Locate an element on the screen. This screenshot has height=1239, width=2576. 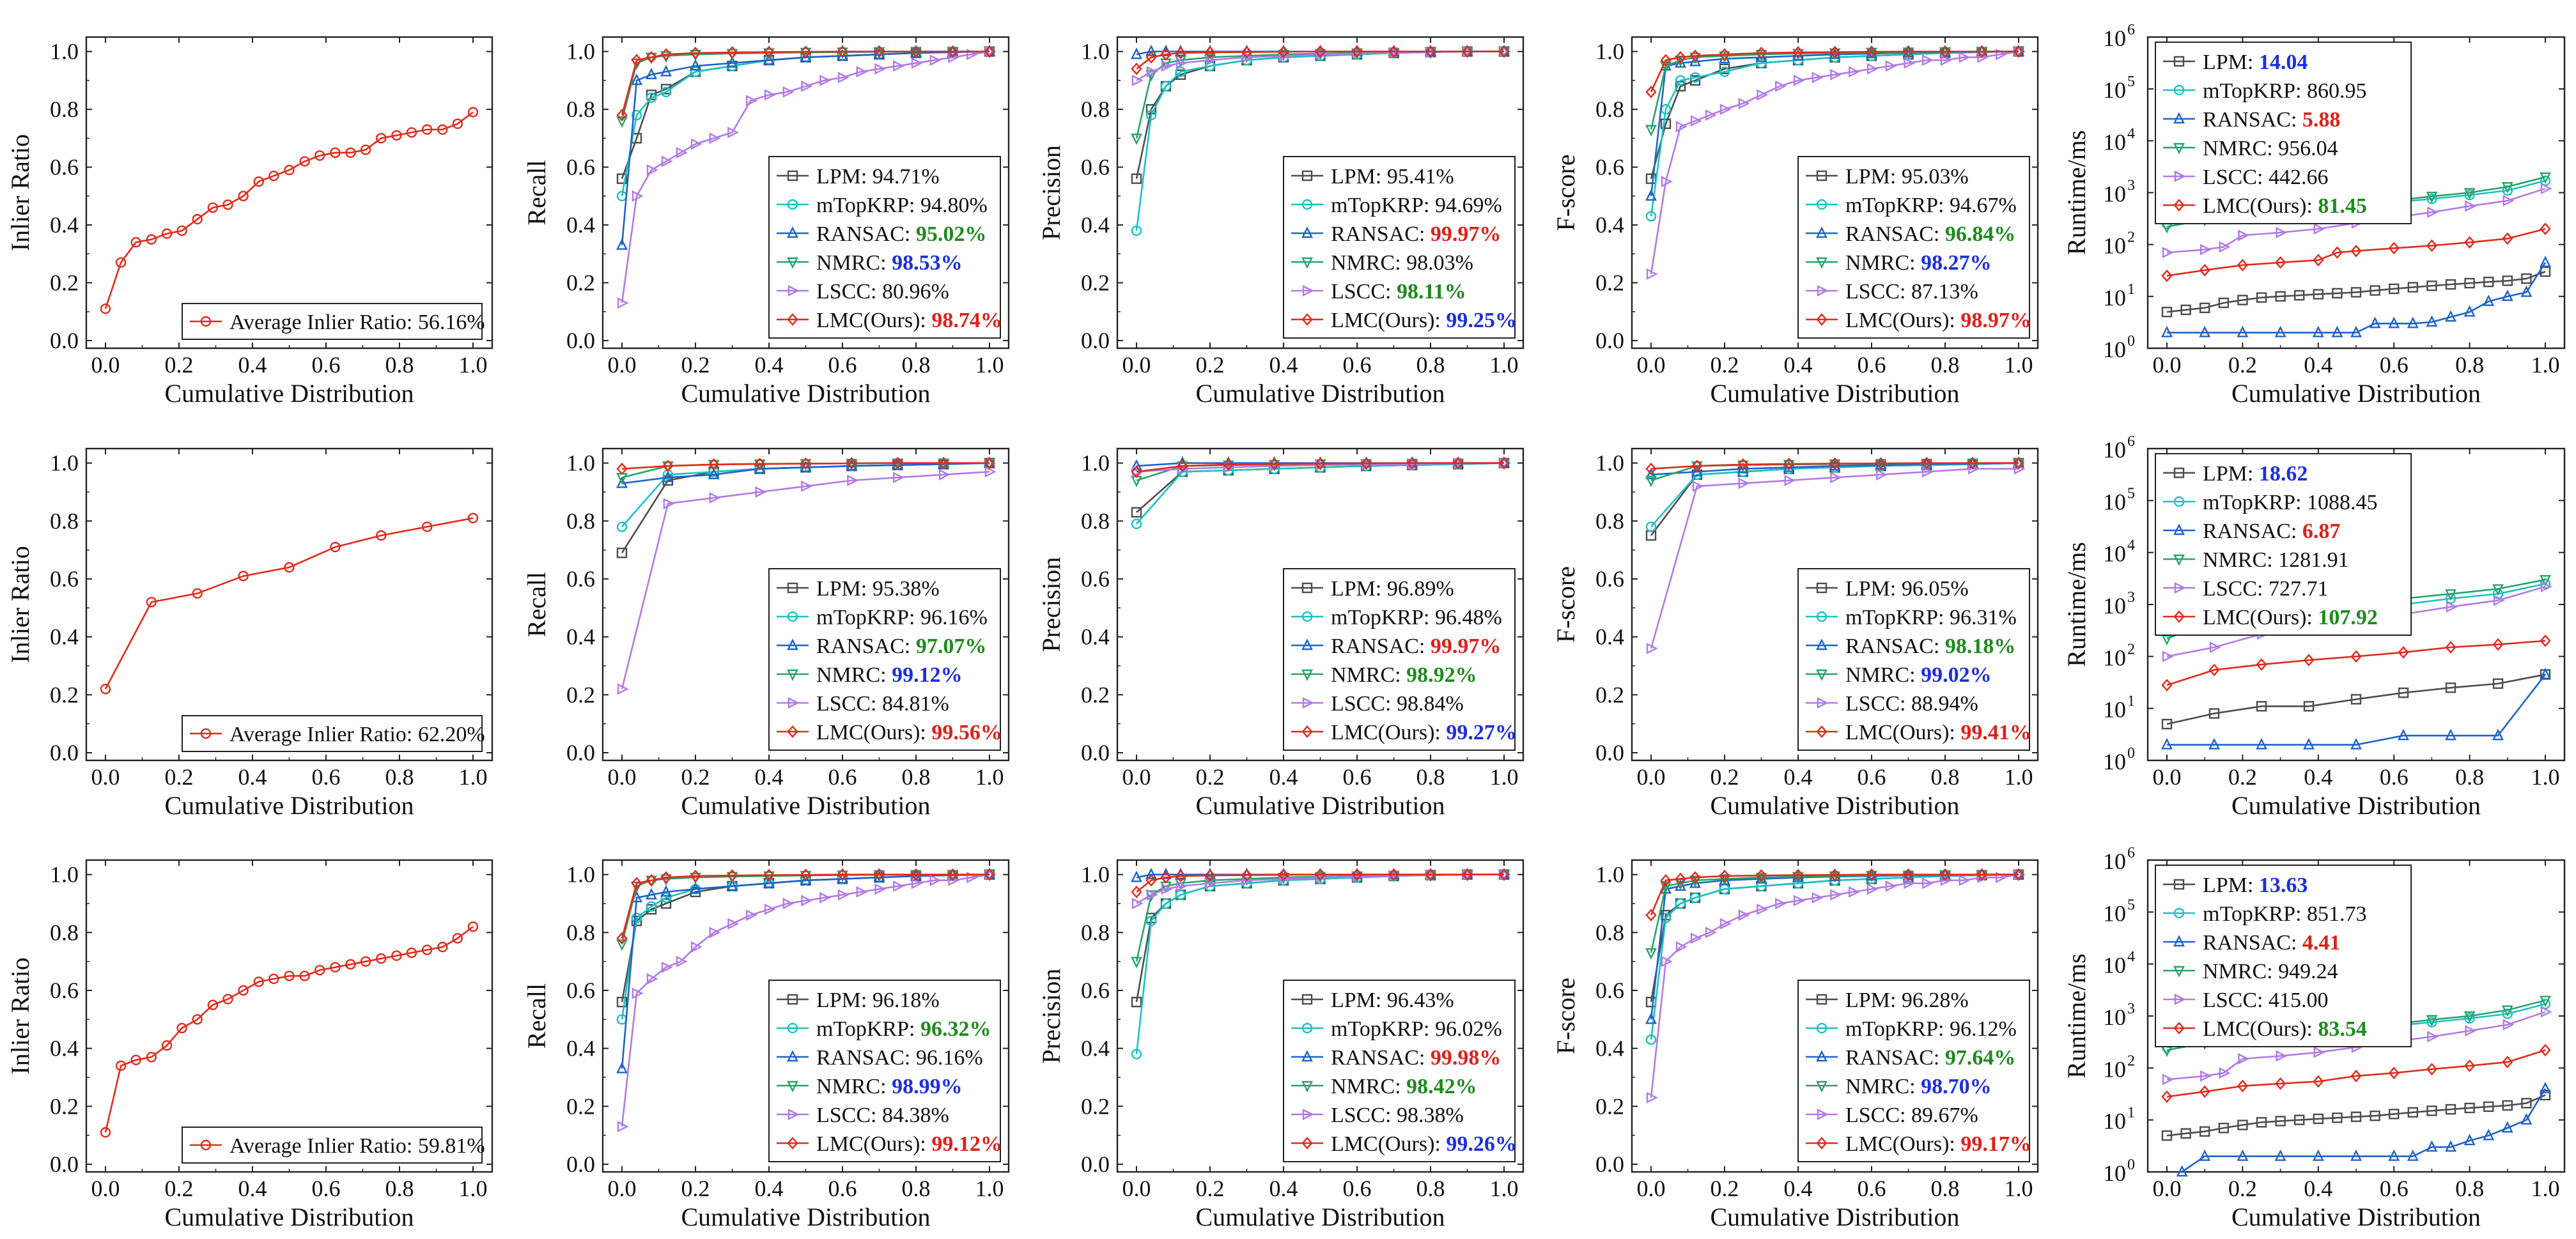
legend-entry-LPM: LPM: 94.71% is located at coordinates (878, 177).